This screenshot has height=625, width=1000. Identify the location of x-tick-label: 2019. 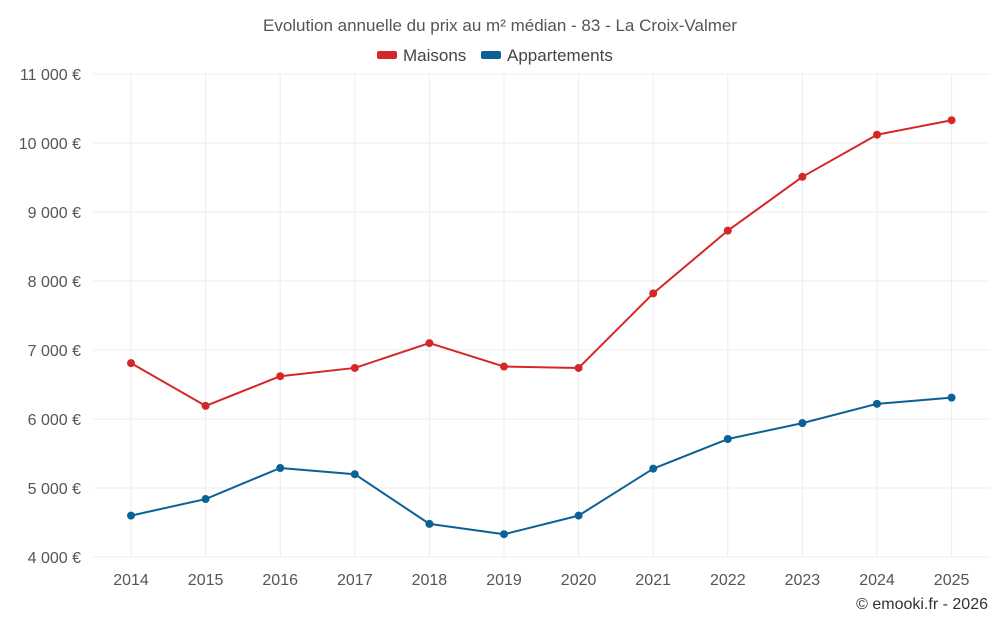
(504, 580).